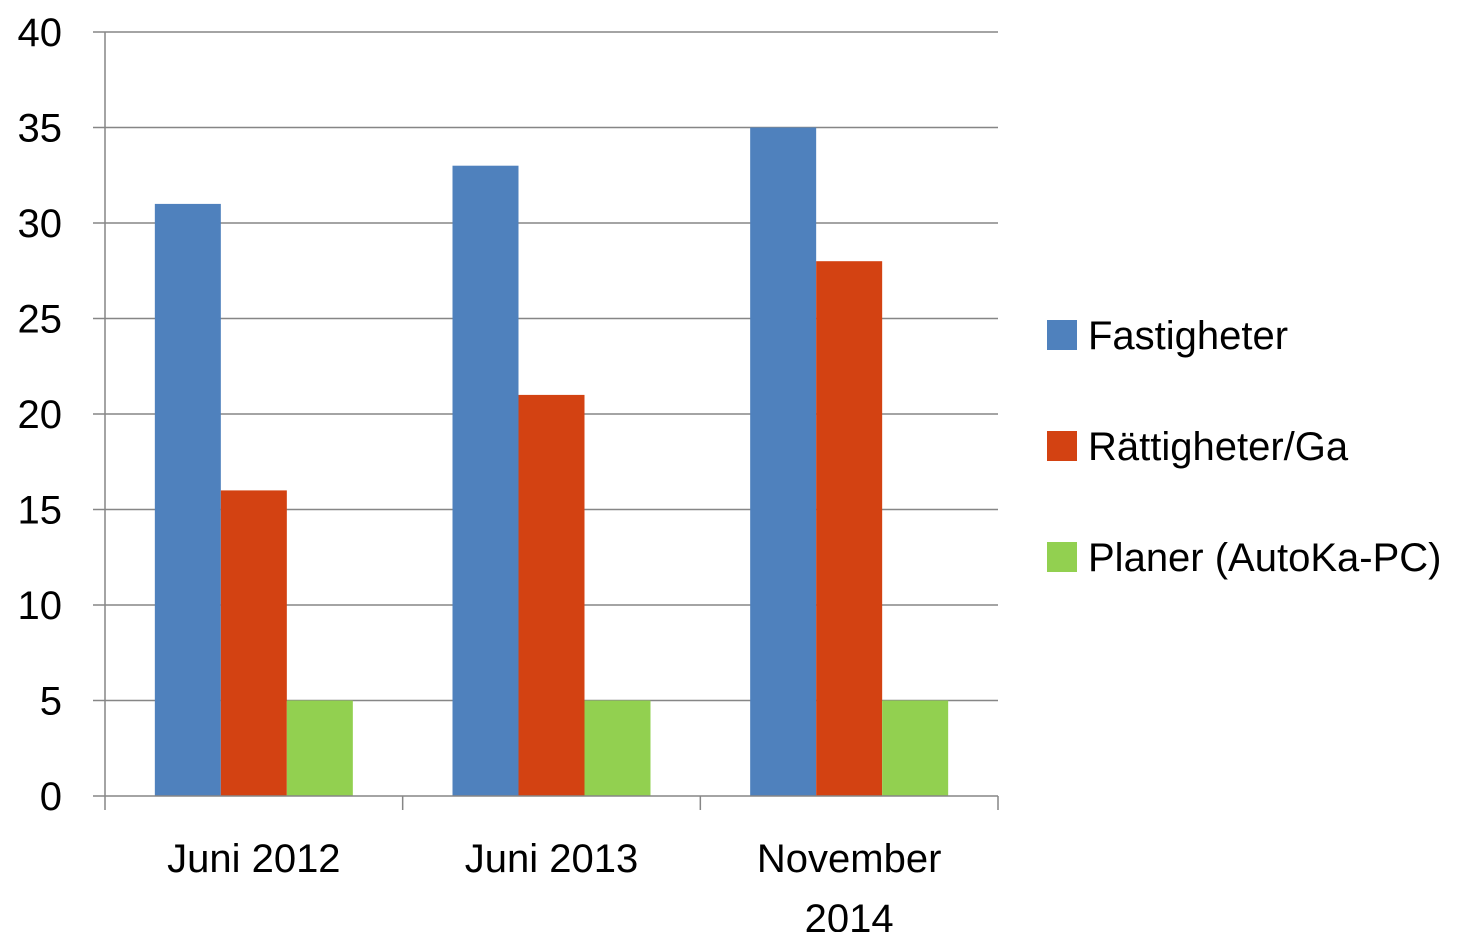 This screenshot has height=932, width=1462. I want to click on y-tick-label: 0, so click(51, 797).